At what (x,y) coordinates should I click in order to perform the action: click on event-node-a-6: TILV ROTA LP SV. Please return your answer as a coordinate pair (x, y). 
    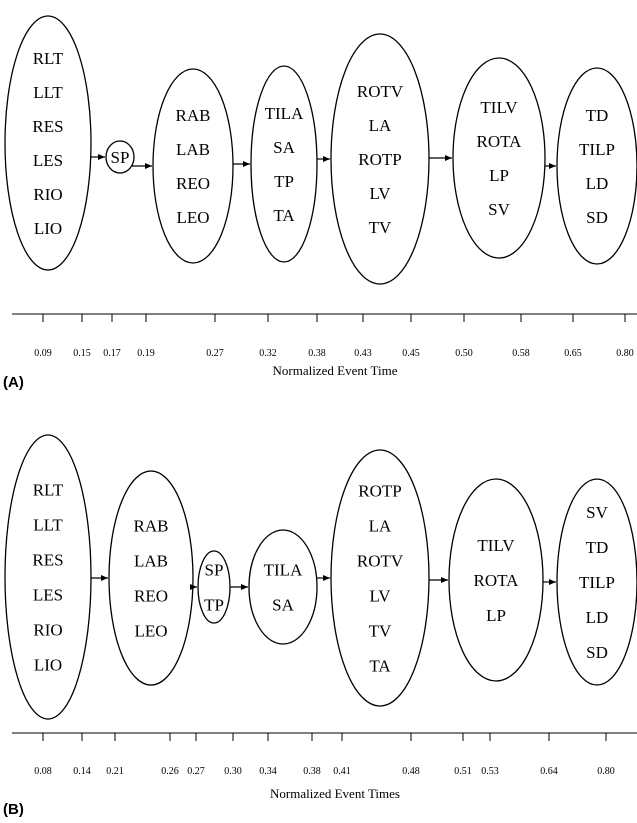
    Looking at the image, I should click on (499, 158).